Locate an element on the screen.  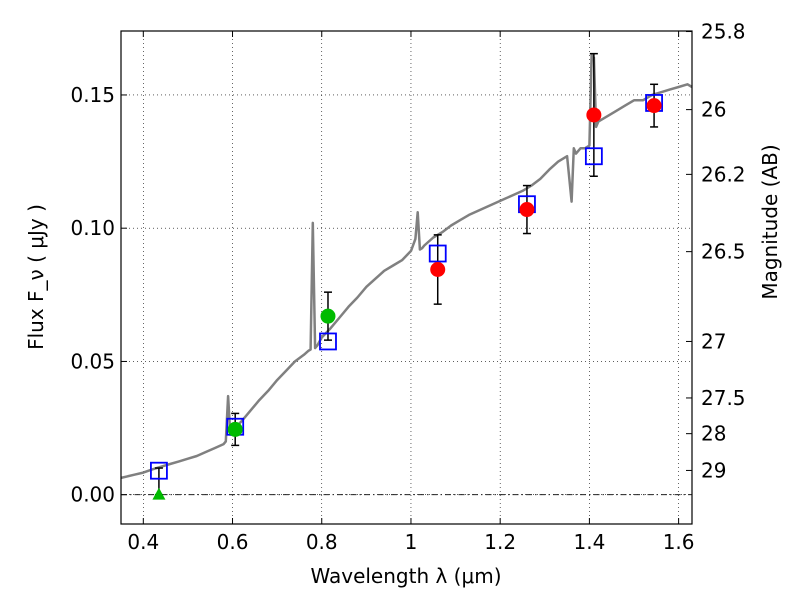
y2-tick-label: 27 is located at coordinates (713, 341).